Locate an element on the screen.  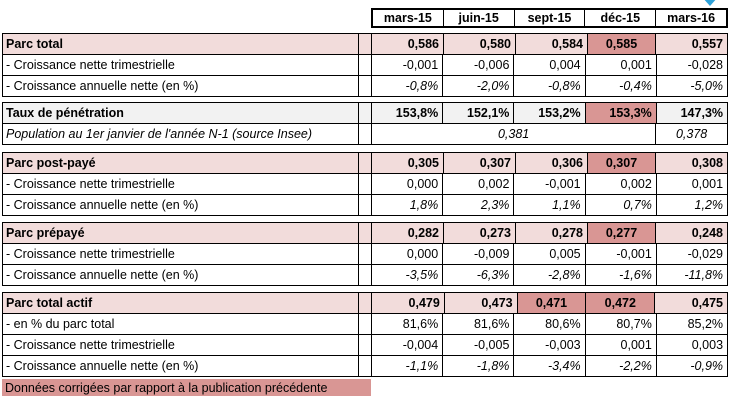
value-cell: -2,0% is located at coordinates (477, 86).